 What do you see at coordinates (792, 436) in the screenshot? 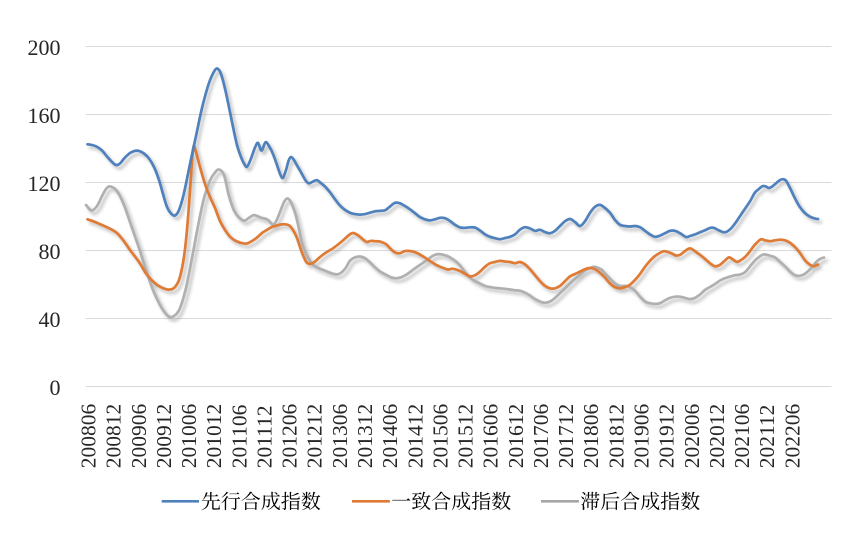
I see `svg-text: 202206` at bounding box center [792, 436].